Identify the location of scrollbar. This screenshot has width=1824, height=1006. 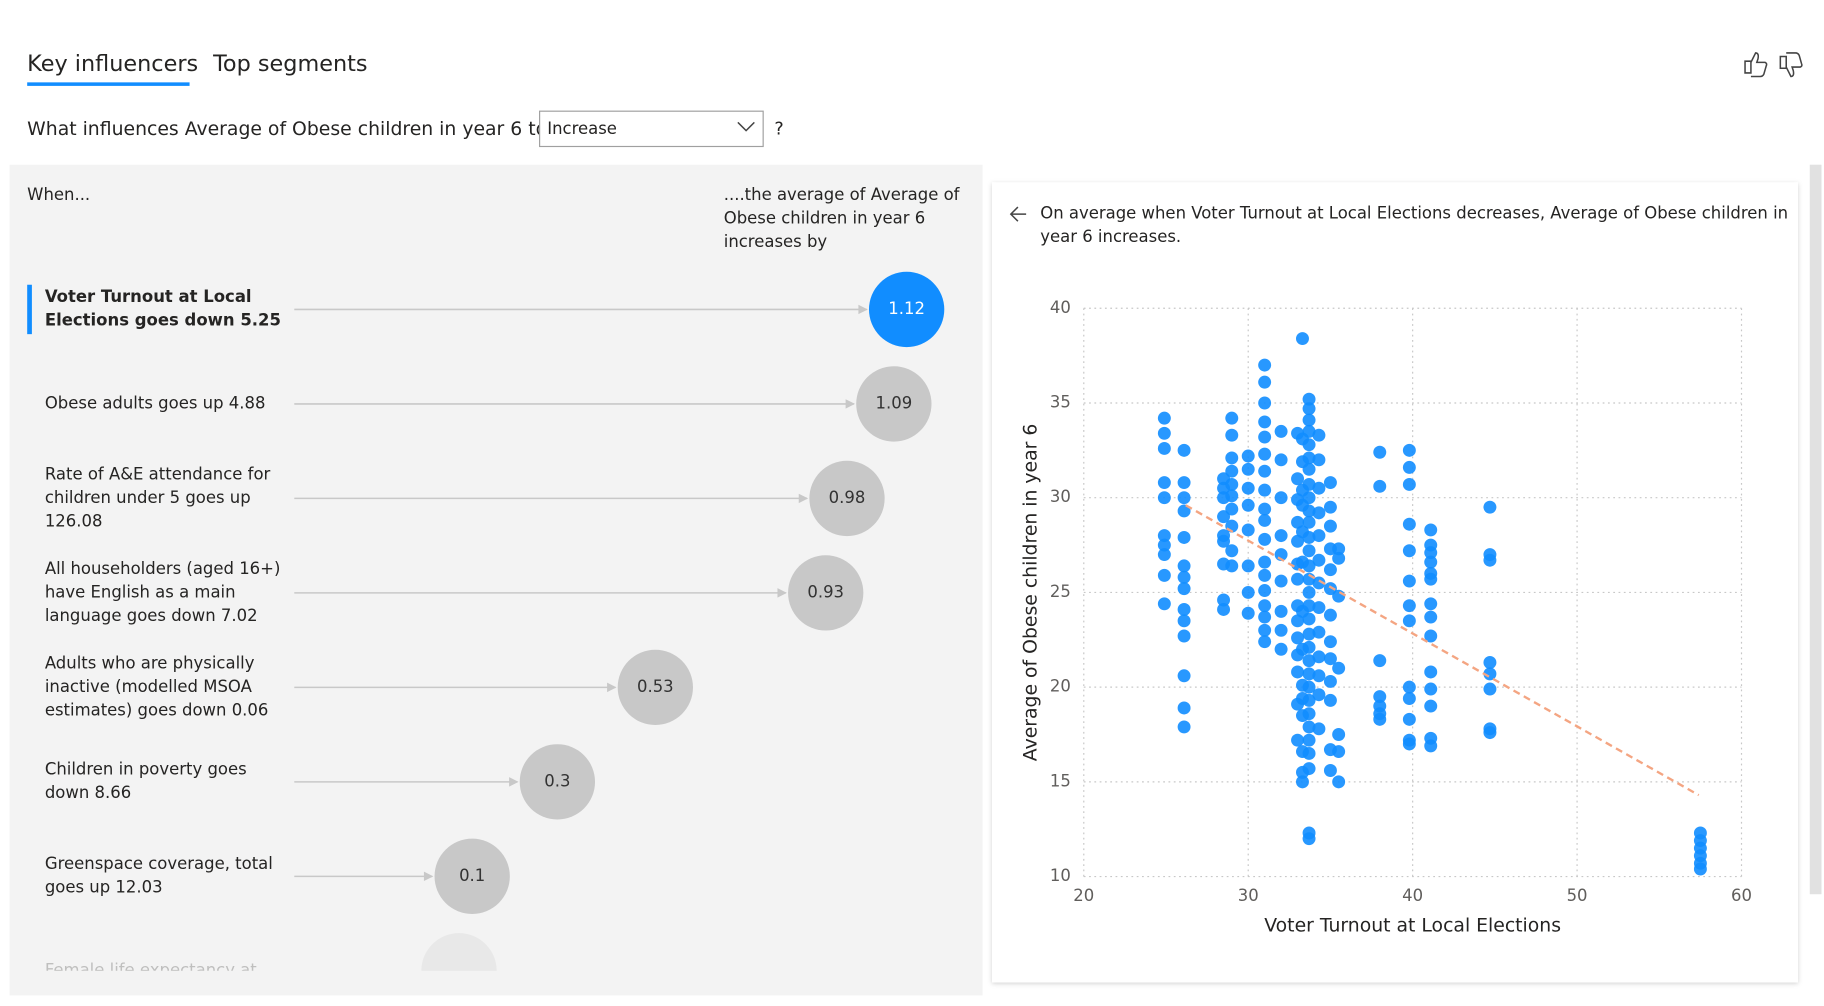
(1815, 529).